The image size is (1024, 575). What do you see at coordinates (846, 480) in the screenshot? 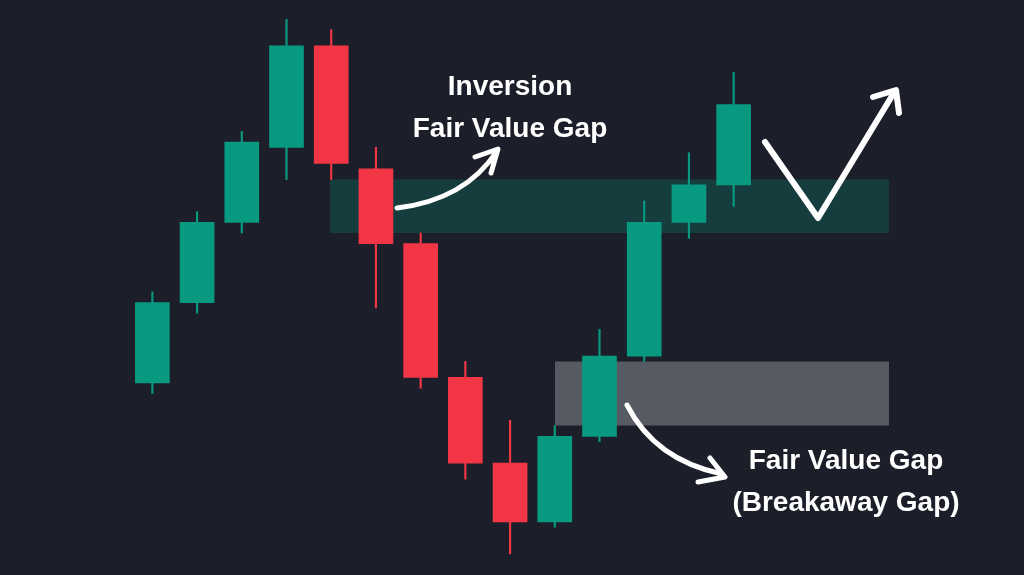
I see `band-label: Fair Value Gap (Breakaway Gap)` at bounding box center [846, 480].